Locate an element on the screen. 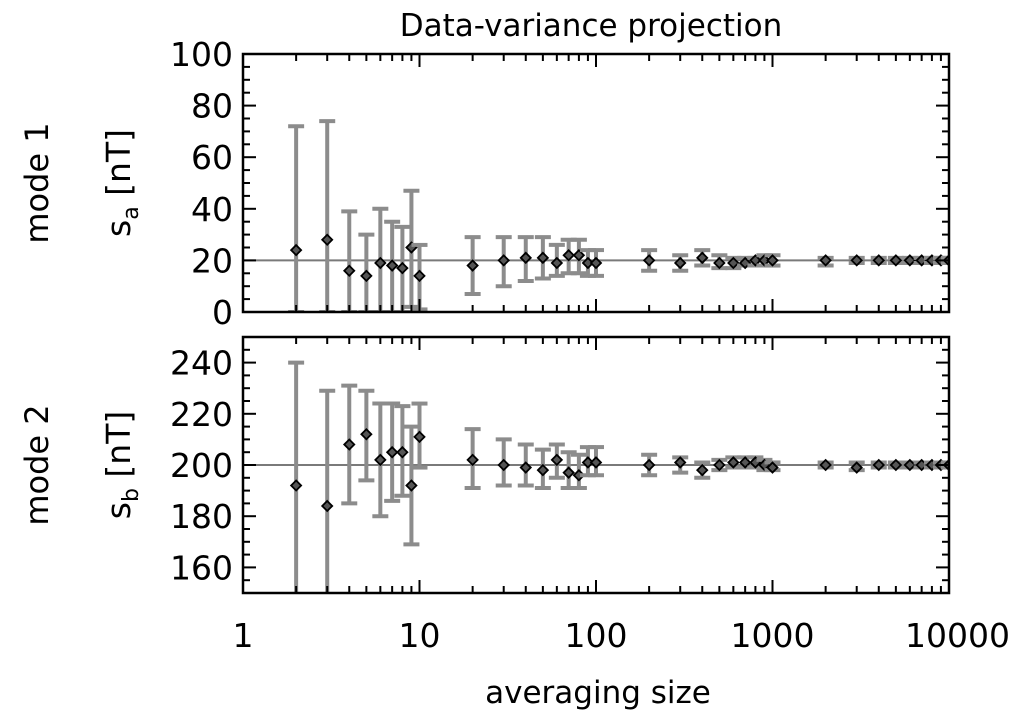  y-axis-label-subscript: a is located at coordinates (131, 212).